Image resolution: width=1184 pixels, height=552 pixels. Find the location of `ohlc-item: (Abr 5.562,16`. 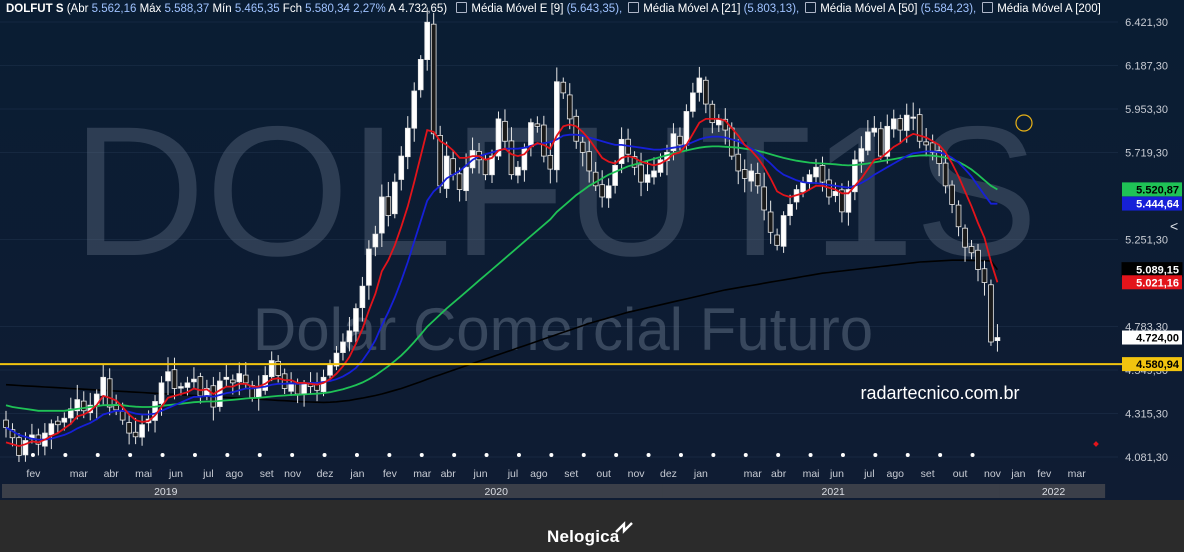

ohlc-item: (Abr 5.562,16 is located at coordinates (101, 9).